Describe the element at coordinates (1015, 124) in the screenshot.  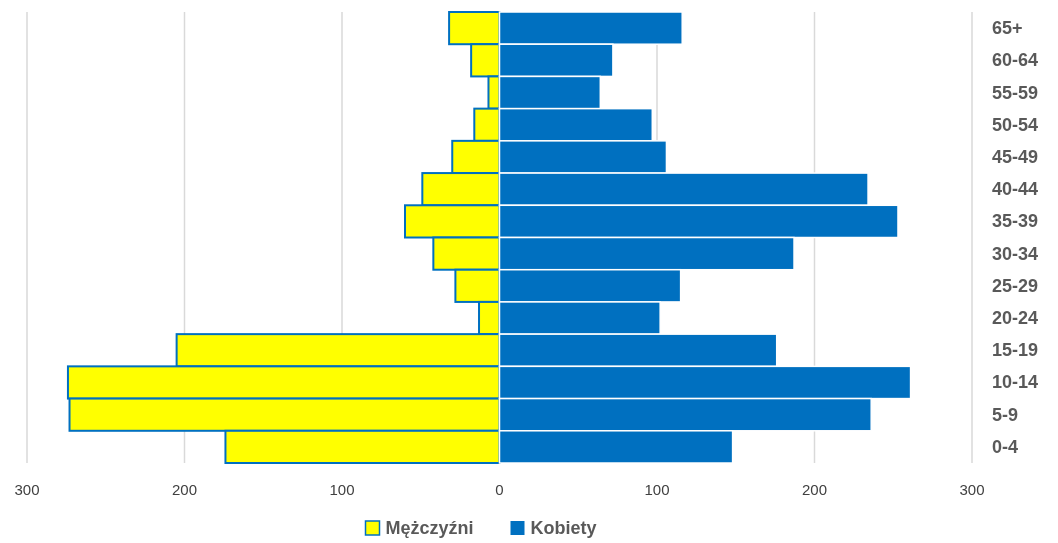
I see `y-tick-label: 50-54` at that location.